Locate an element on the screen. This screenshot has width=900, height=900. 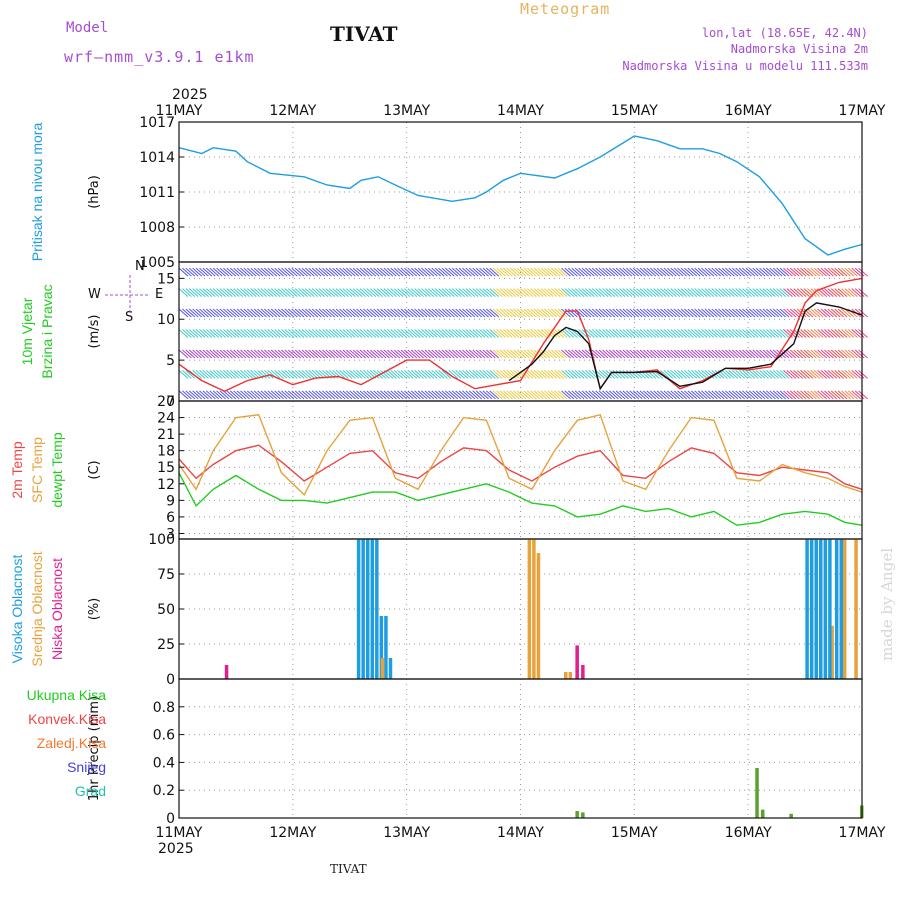
side-label: Visoka Oblacnost is located at coordinates (17, 609).